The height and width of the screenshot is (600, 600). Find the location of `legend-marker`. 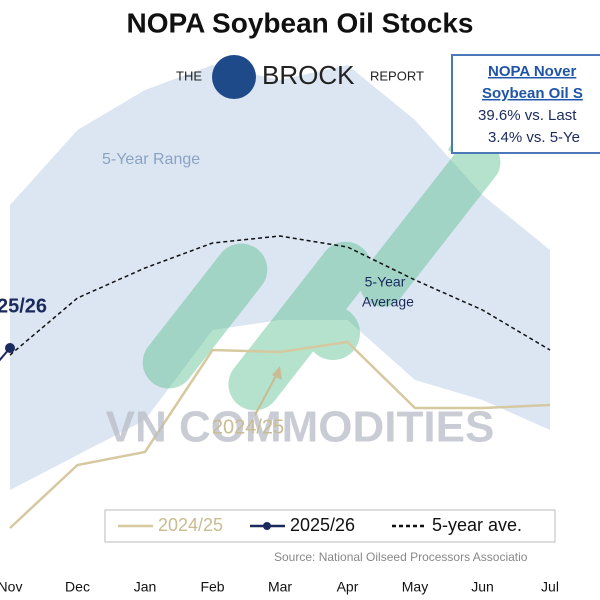

legend-marker is located at coordinates (267, 526).